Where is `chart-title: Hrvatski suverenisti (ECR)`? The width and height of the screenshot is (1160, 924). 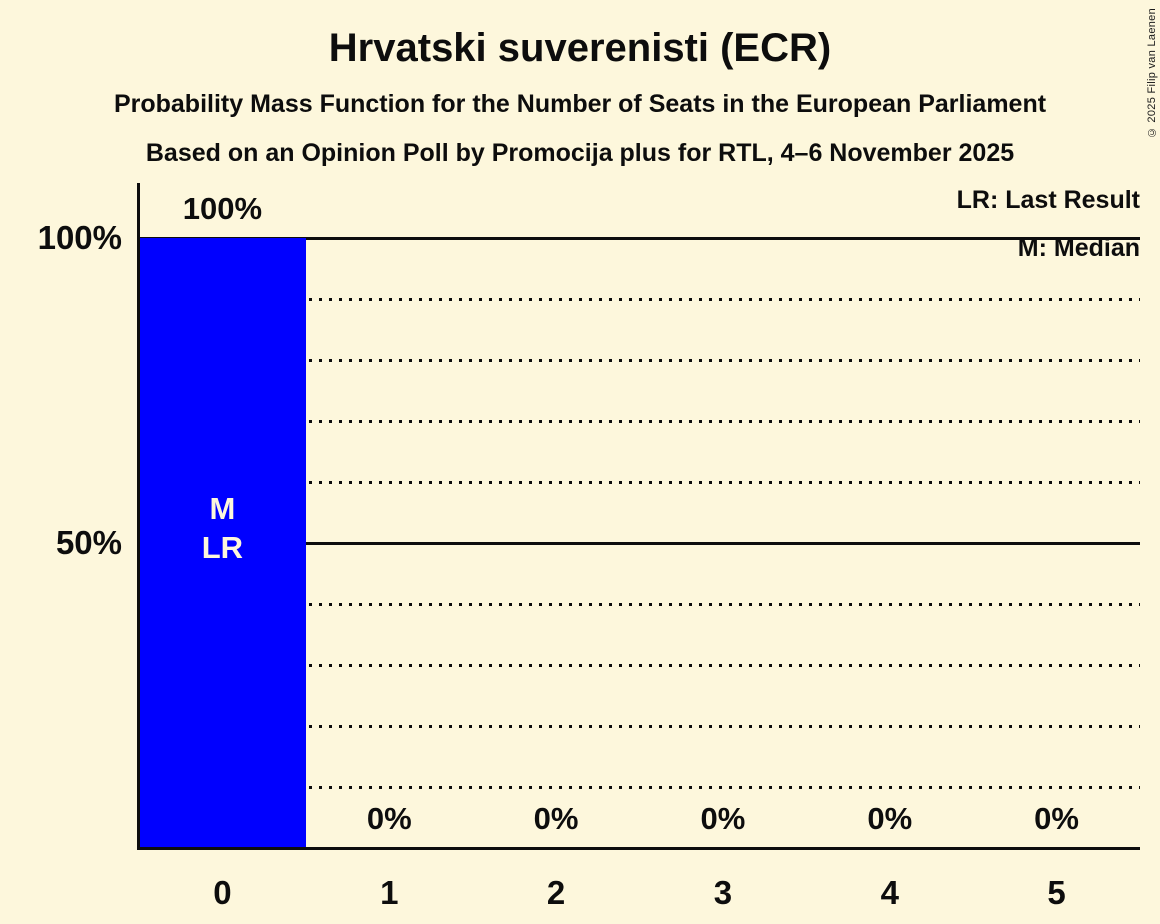
chart-title: Hrvatski suverenisti (ECR) is located at coordinates (580, 48).